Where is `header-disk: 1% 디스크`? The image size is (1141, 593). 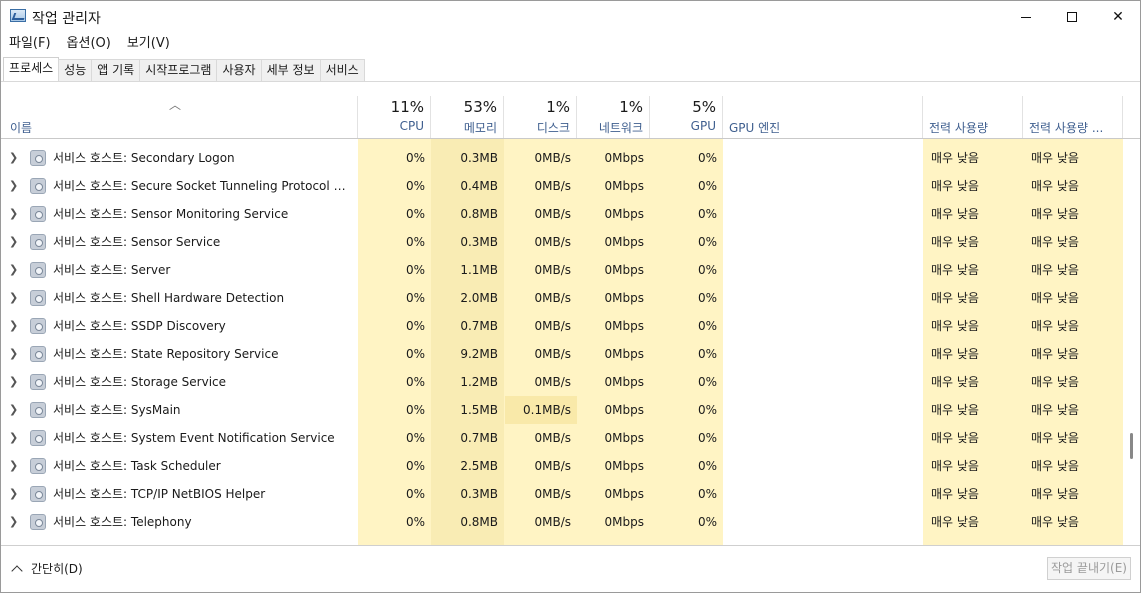
header-disk: 1% 디스크 is located at coordinates (540, 117).